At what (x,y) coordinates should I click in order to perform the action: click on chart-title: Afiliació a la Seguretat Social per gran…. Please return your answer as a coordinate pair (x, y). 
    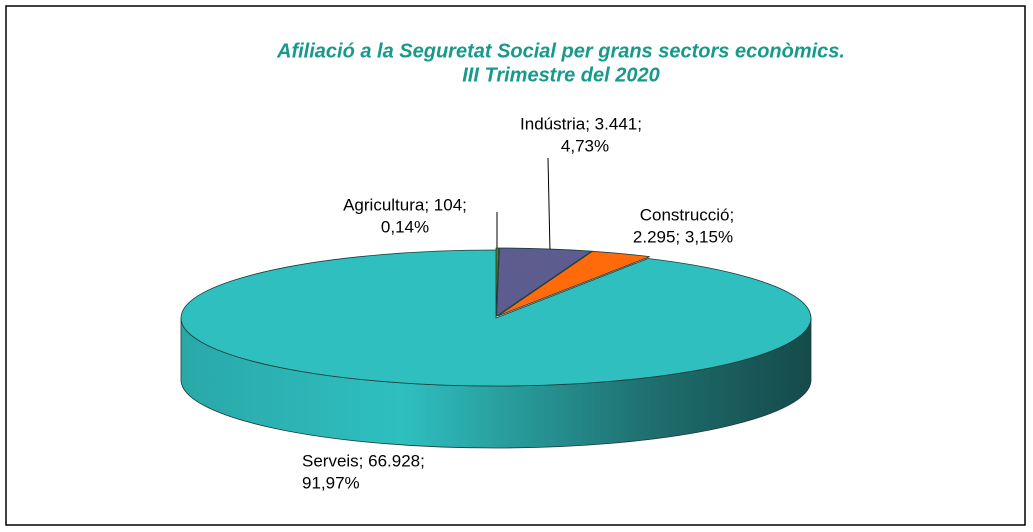
    Looking at the image, I should click on (560, 51).